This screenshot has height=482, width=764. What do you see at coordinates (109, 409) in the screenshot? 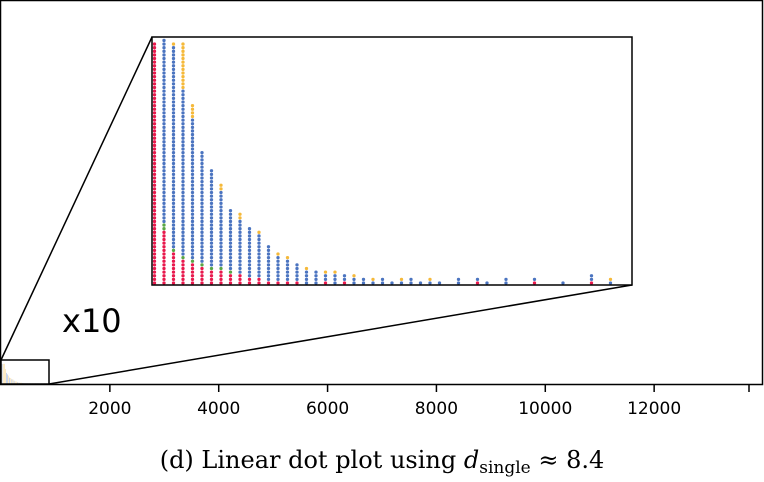
I see `x-tick-label: 2000` at bounding box center [109, 409].